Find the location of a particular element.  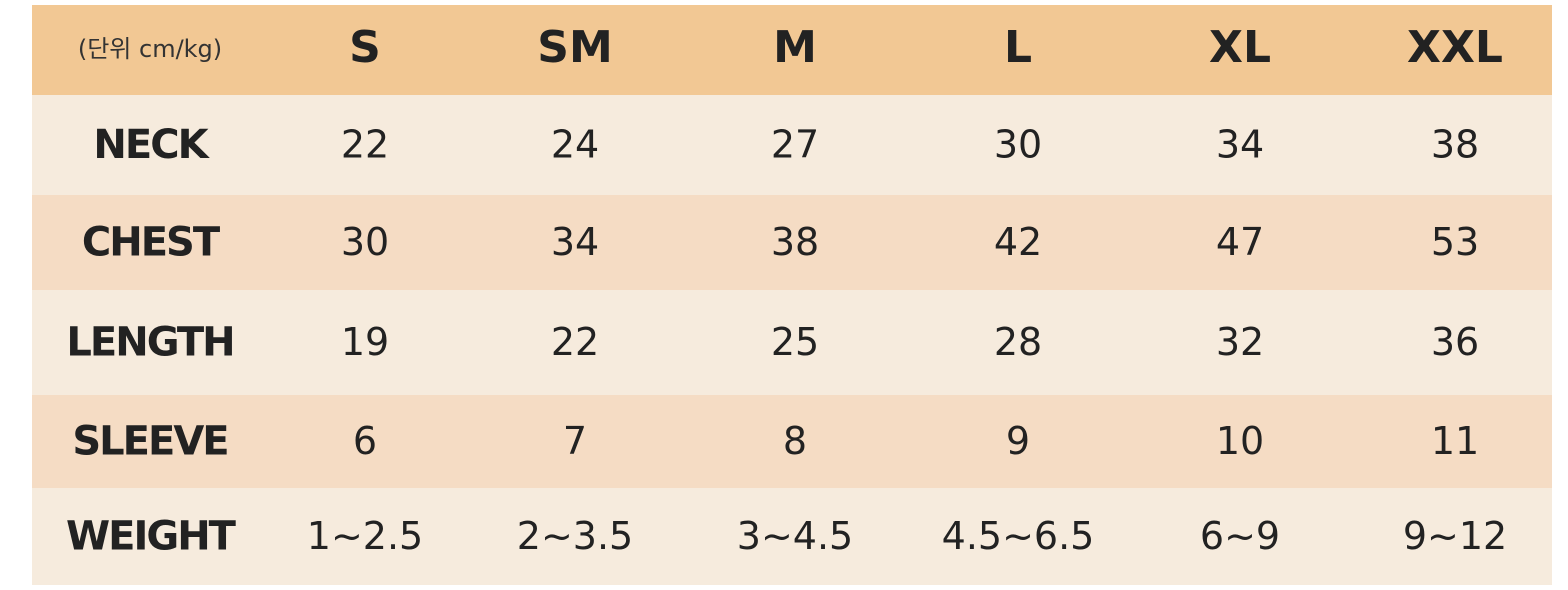

table-cell: 24 is located at coordinates (575, 145).